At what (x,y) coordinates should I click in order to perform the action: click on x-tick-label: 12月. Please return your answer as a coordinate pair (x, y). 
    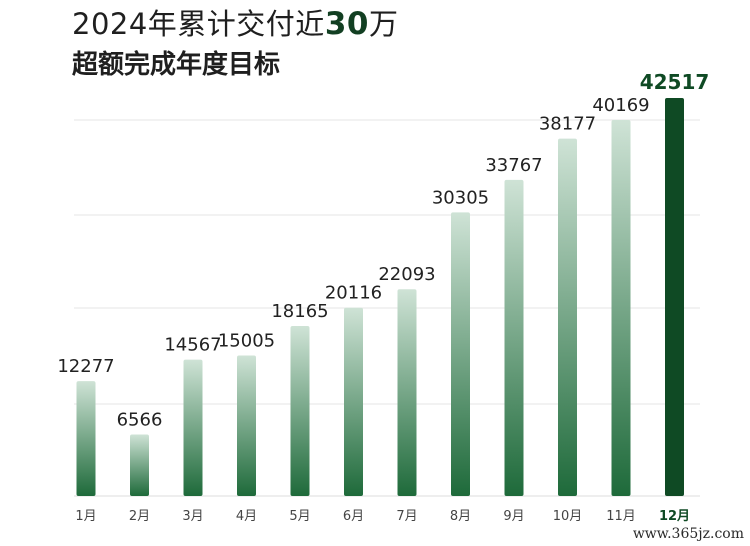
    Looking at the image, I should click on (674, 516).